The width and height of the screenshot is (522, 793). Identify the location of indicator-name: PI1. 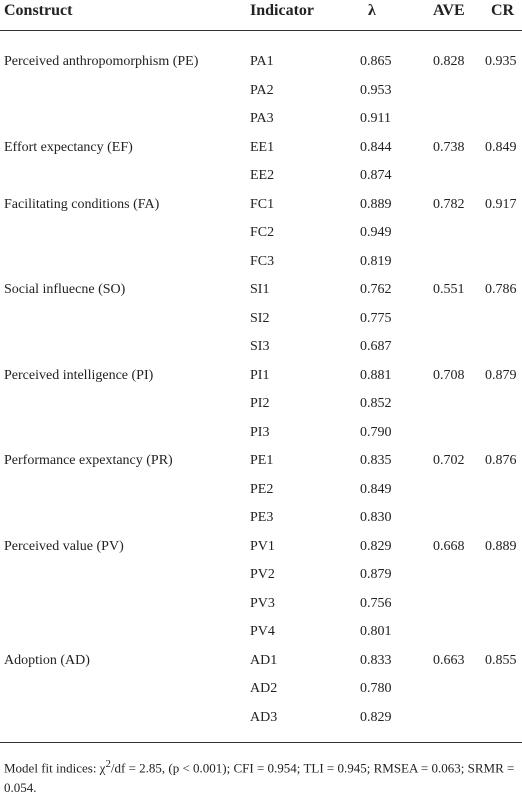
(260, 375).